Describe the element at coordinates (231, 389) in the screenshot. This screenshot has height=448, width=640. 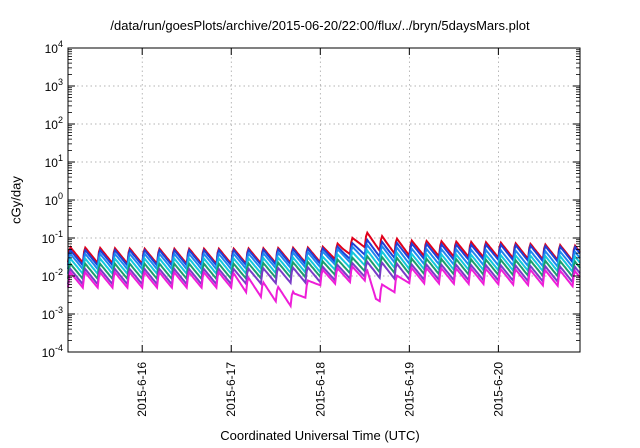
I see `x-tick-label: 2015-6-17` at that location.